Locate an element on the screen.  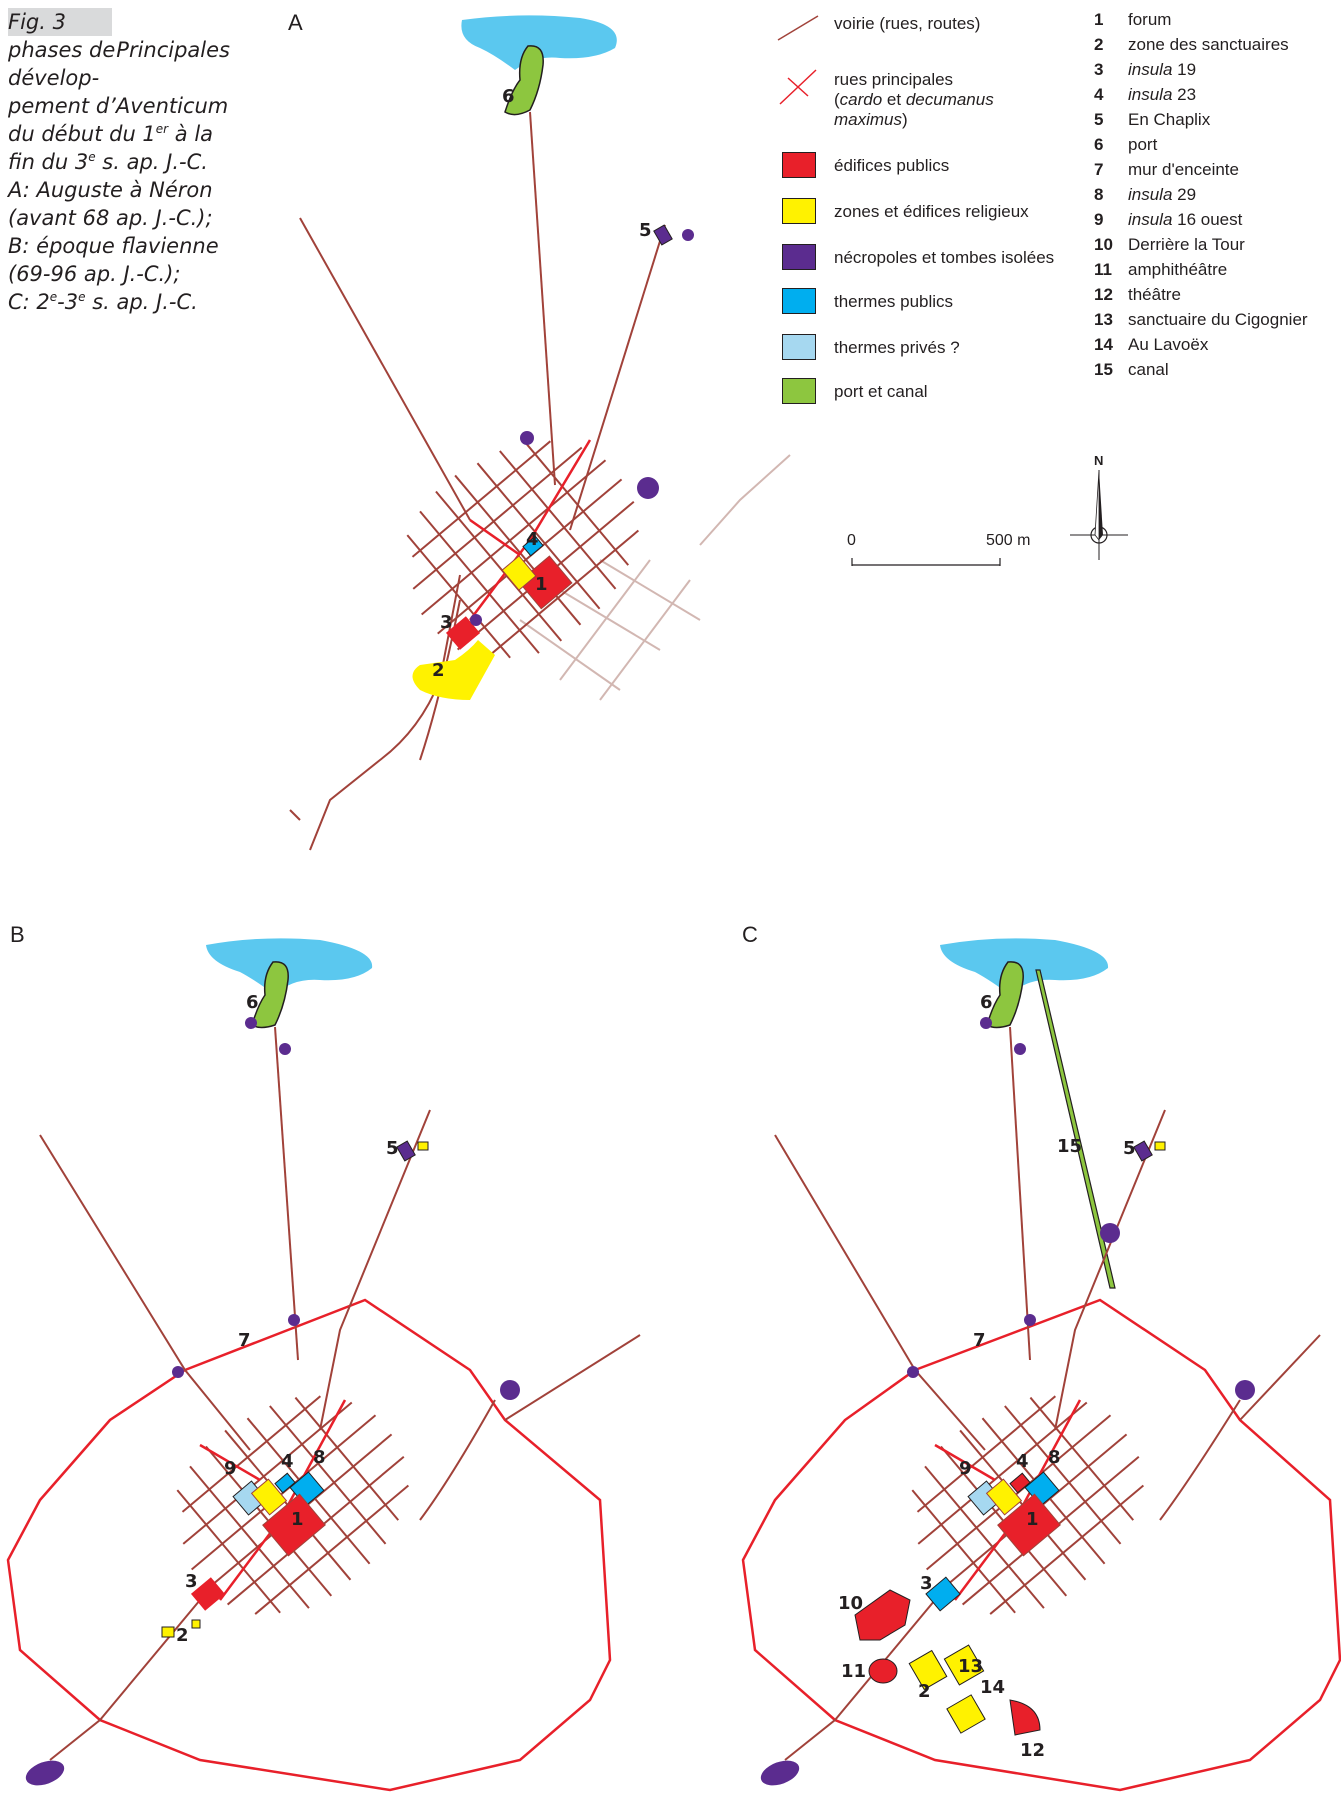
map-label: 2 is located at coordinates (182, 1635).